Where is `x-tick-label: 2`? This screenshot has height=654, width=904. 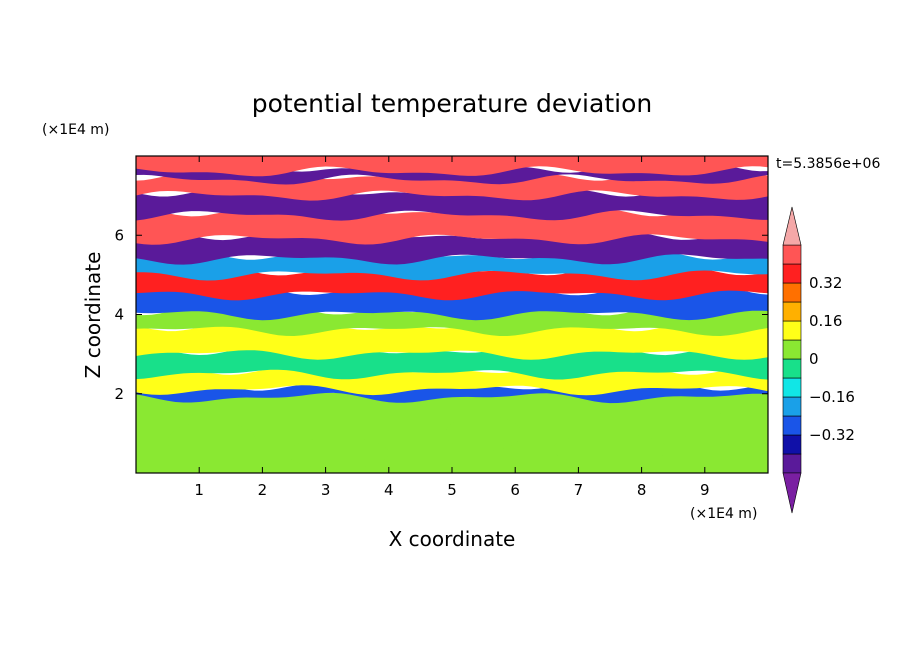 x-tick-label: 2 is located at coordinates (263, 490).